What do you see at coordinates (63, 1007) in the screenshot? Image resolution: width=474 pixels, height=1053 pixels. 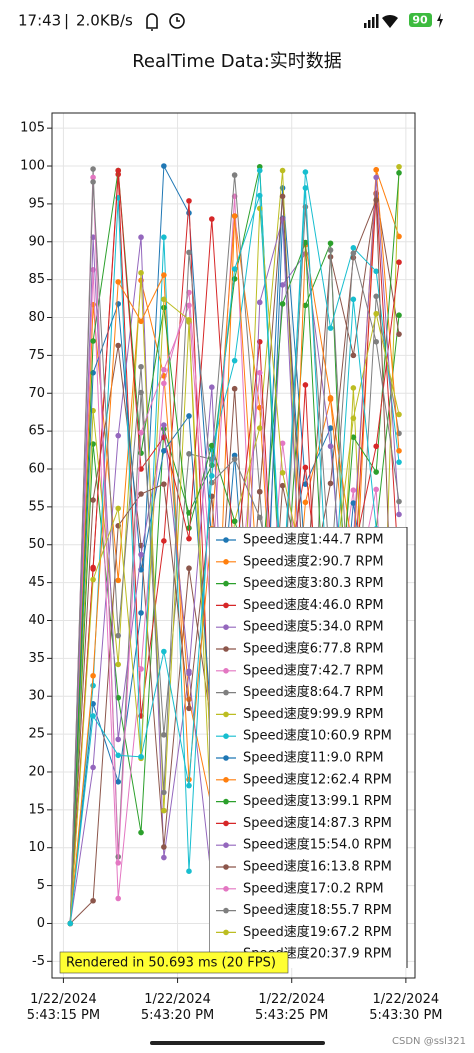 I see `x-tick-label: 1/22/2024 5:43:15 PM` at bounding box center [63, 1007].